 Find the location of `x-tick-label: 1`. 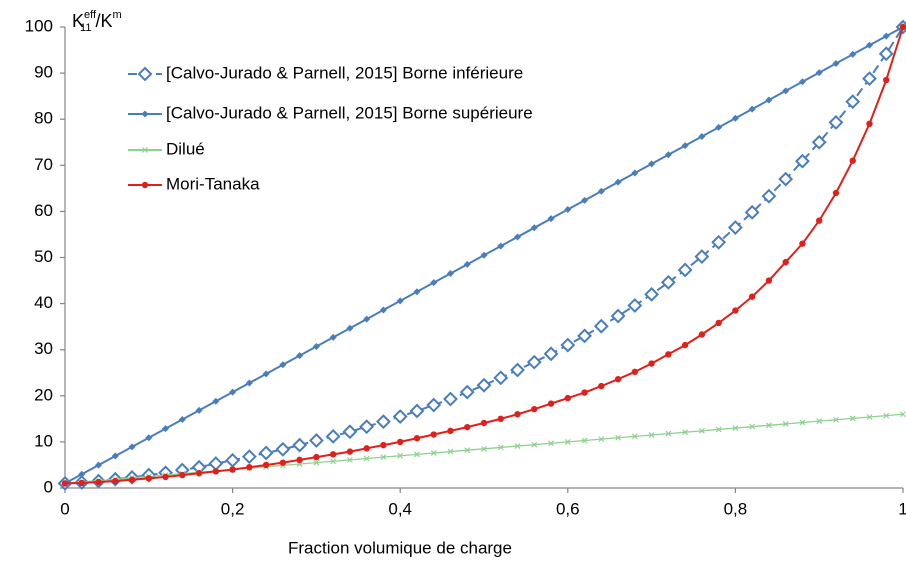

x-tick-label: 1 is located at coordinates (902, 508).